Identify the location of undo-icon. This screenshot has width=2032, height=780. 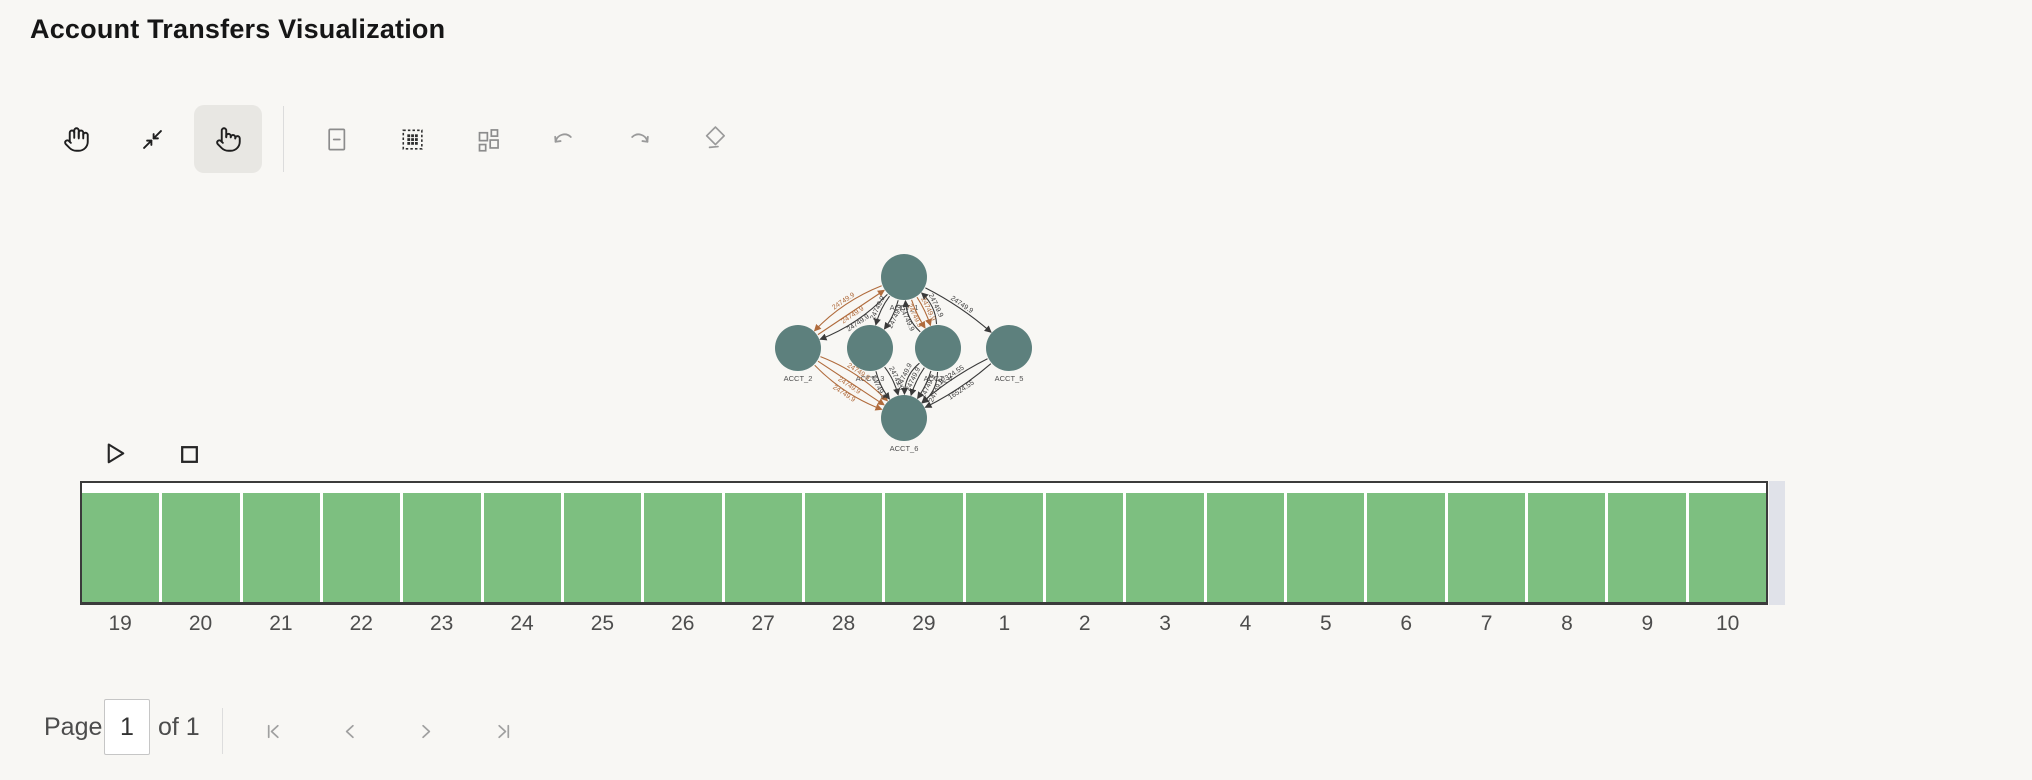
(562, 138).